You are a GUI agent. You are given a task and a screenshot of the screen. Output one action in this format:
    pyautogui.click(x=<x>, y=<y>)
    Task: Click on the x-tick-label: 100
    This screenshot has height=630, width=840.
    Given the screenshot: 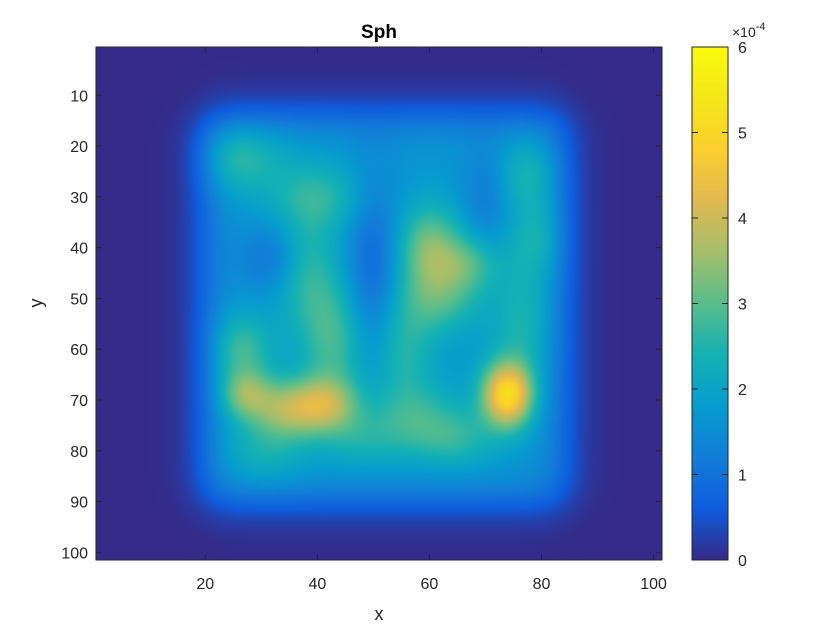 What is the action you would take?
    pyautogui.click(x=653, y=584)
    